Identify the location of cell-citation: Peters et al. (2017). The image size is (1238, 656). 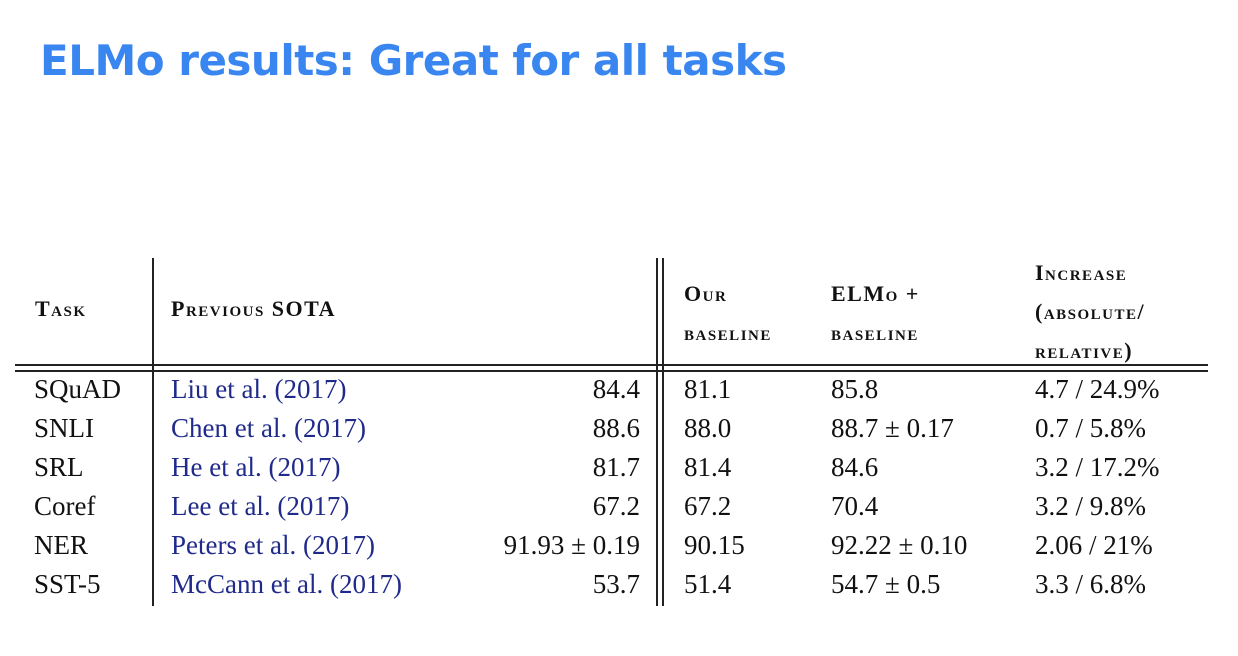
(273, 545).